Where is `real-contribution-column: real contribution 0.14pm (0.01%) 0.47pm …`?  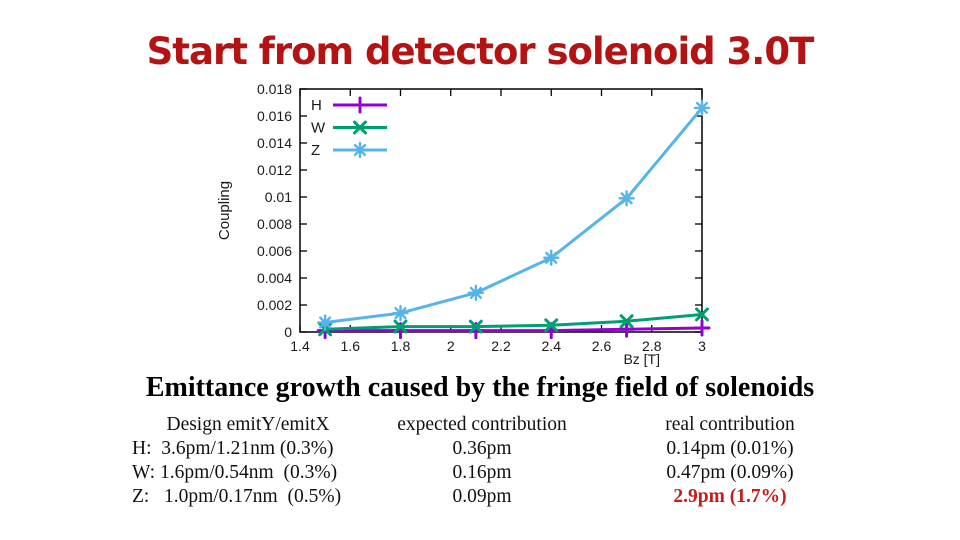 real-contribution-column: real contribution 0.14pm (0.01%) 0.47pm … is located at coordinates (730, 461).